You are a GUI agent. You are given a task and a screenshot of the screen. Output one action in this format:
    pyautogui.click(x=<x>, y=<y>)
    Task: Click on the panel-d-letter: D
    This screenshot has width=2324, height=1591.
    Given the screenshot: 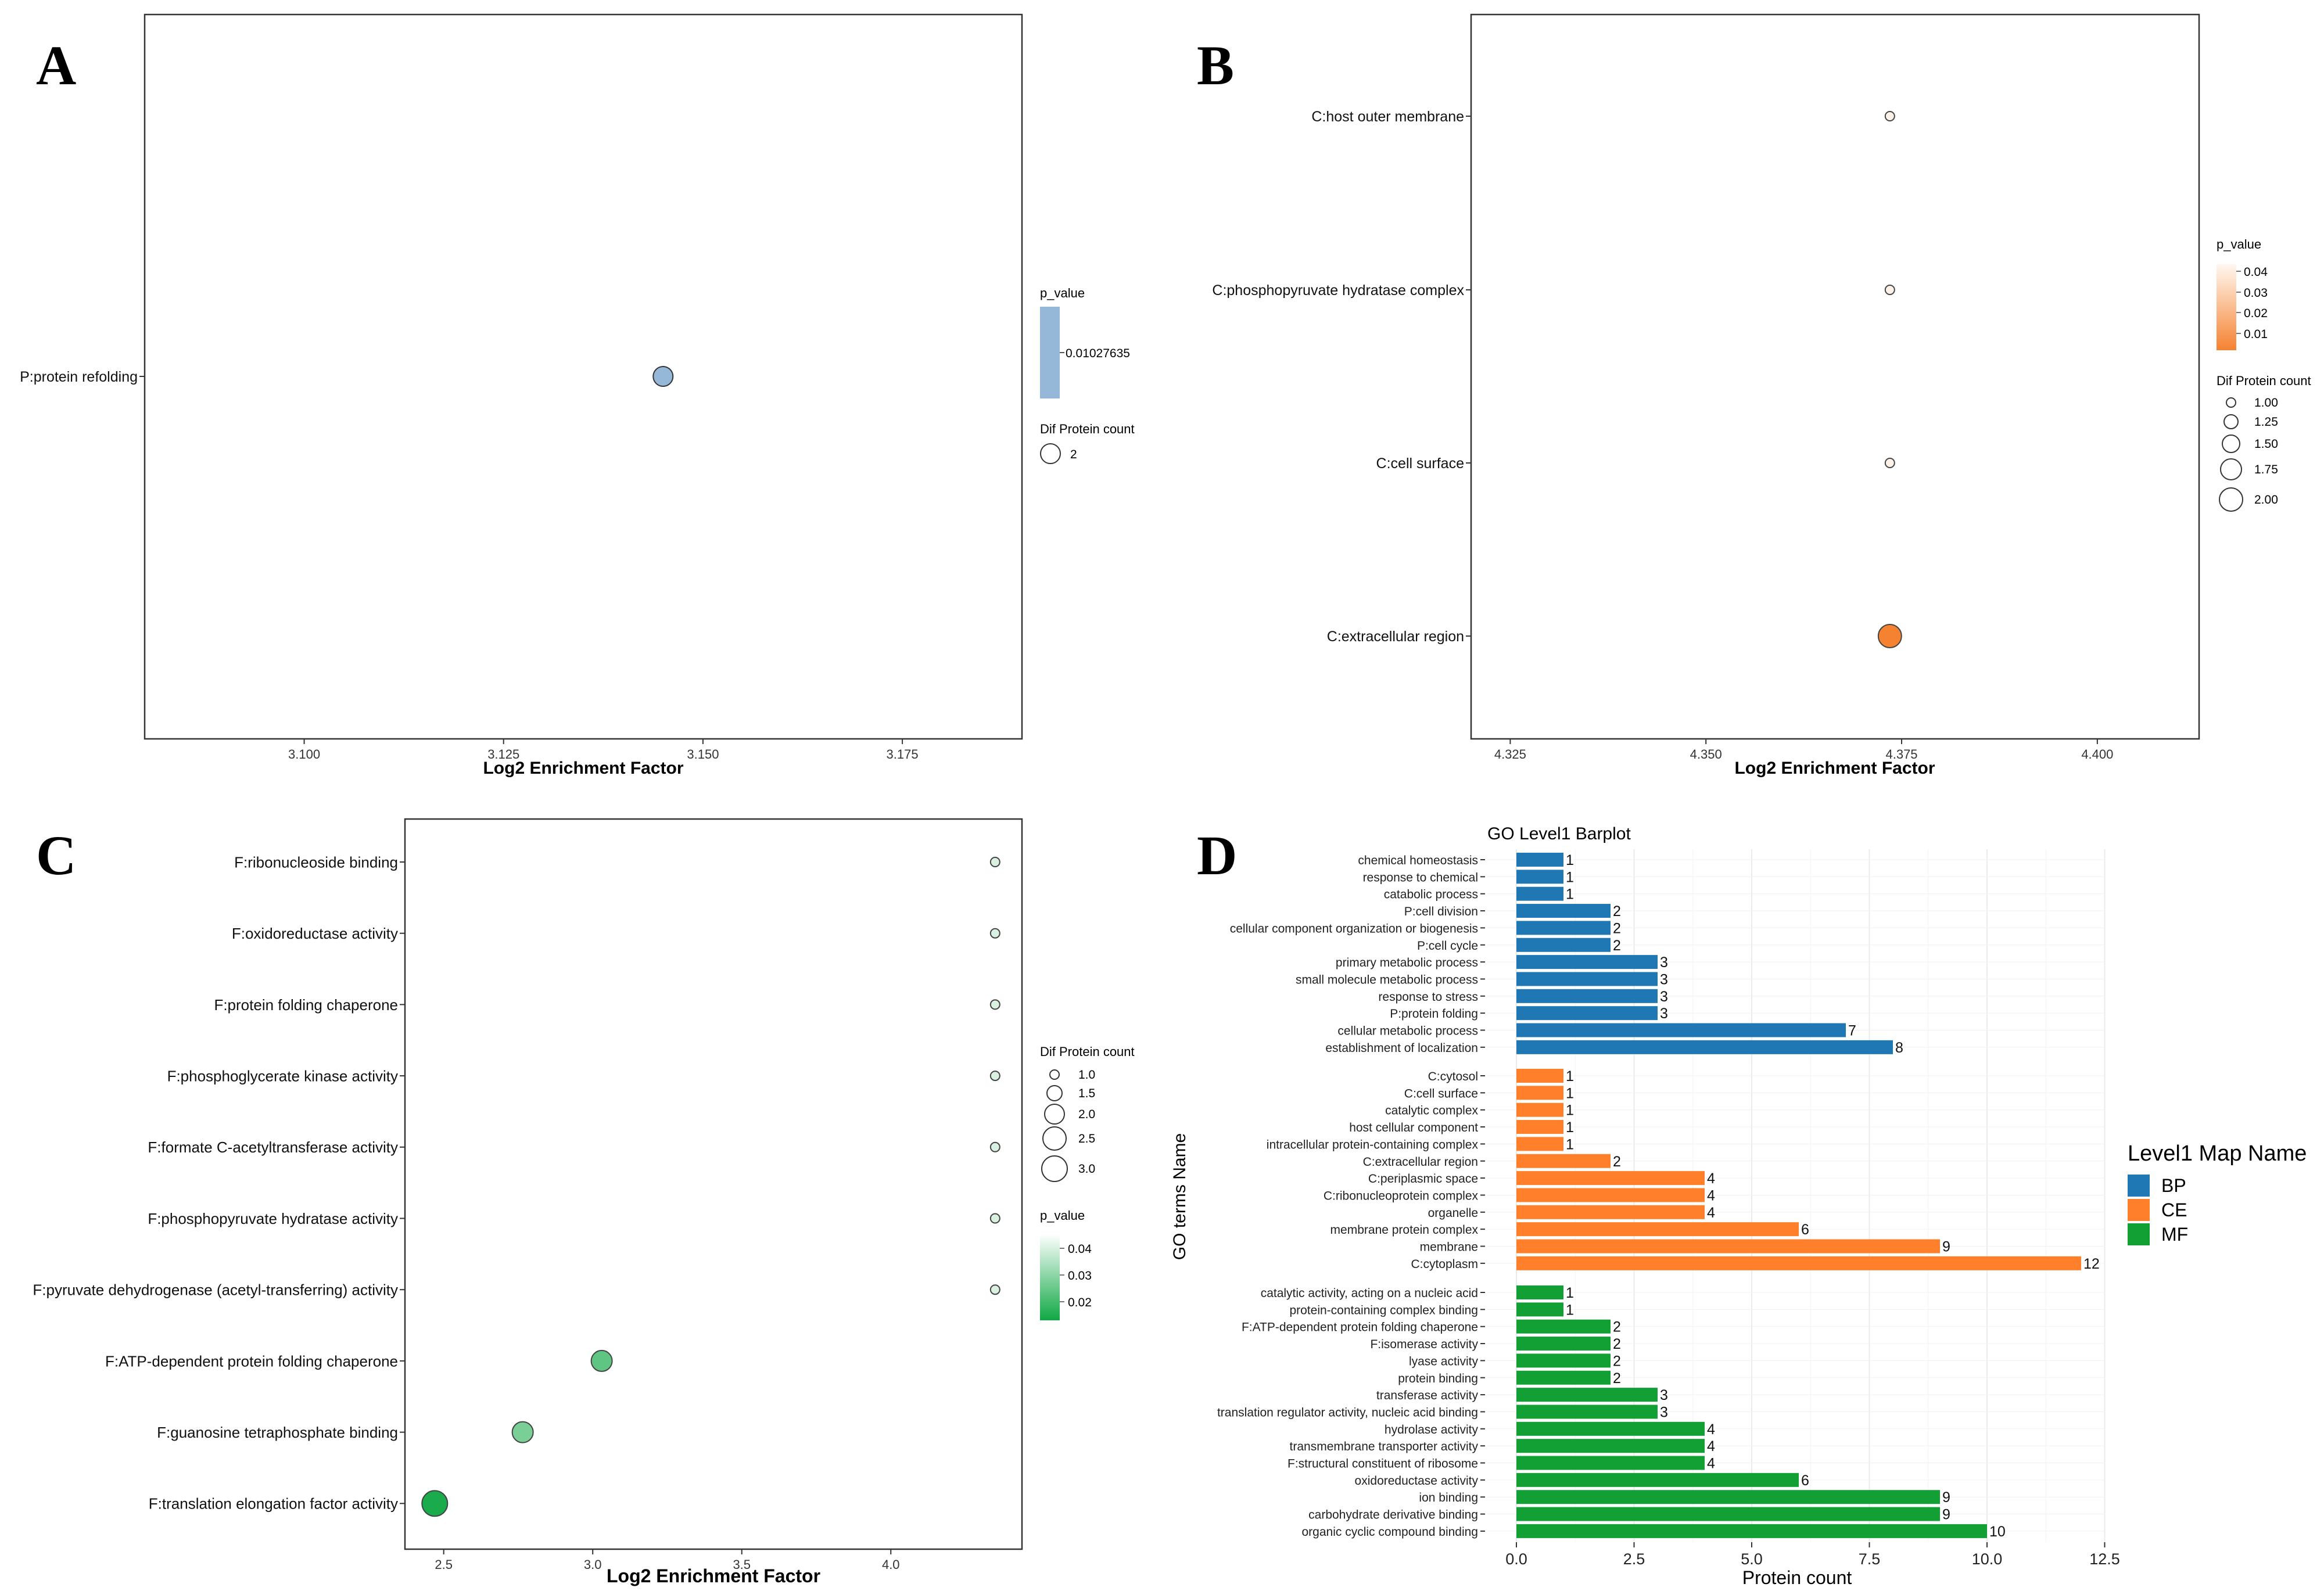 What is the action you would take?
    pyautogui.click(x=1217, y=855)
    